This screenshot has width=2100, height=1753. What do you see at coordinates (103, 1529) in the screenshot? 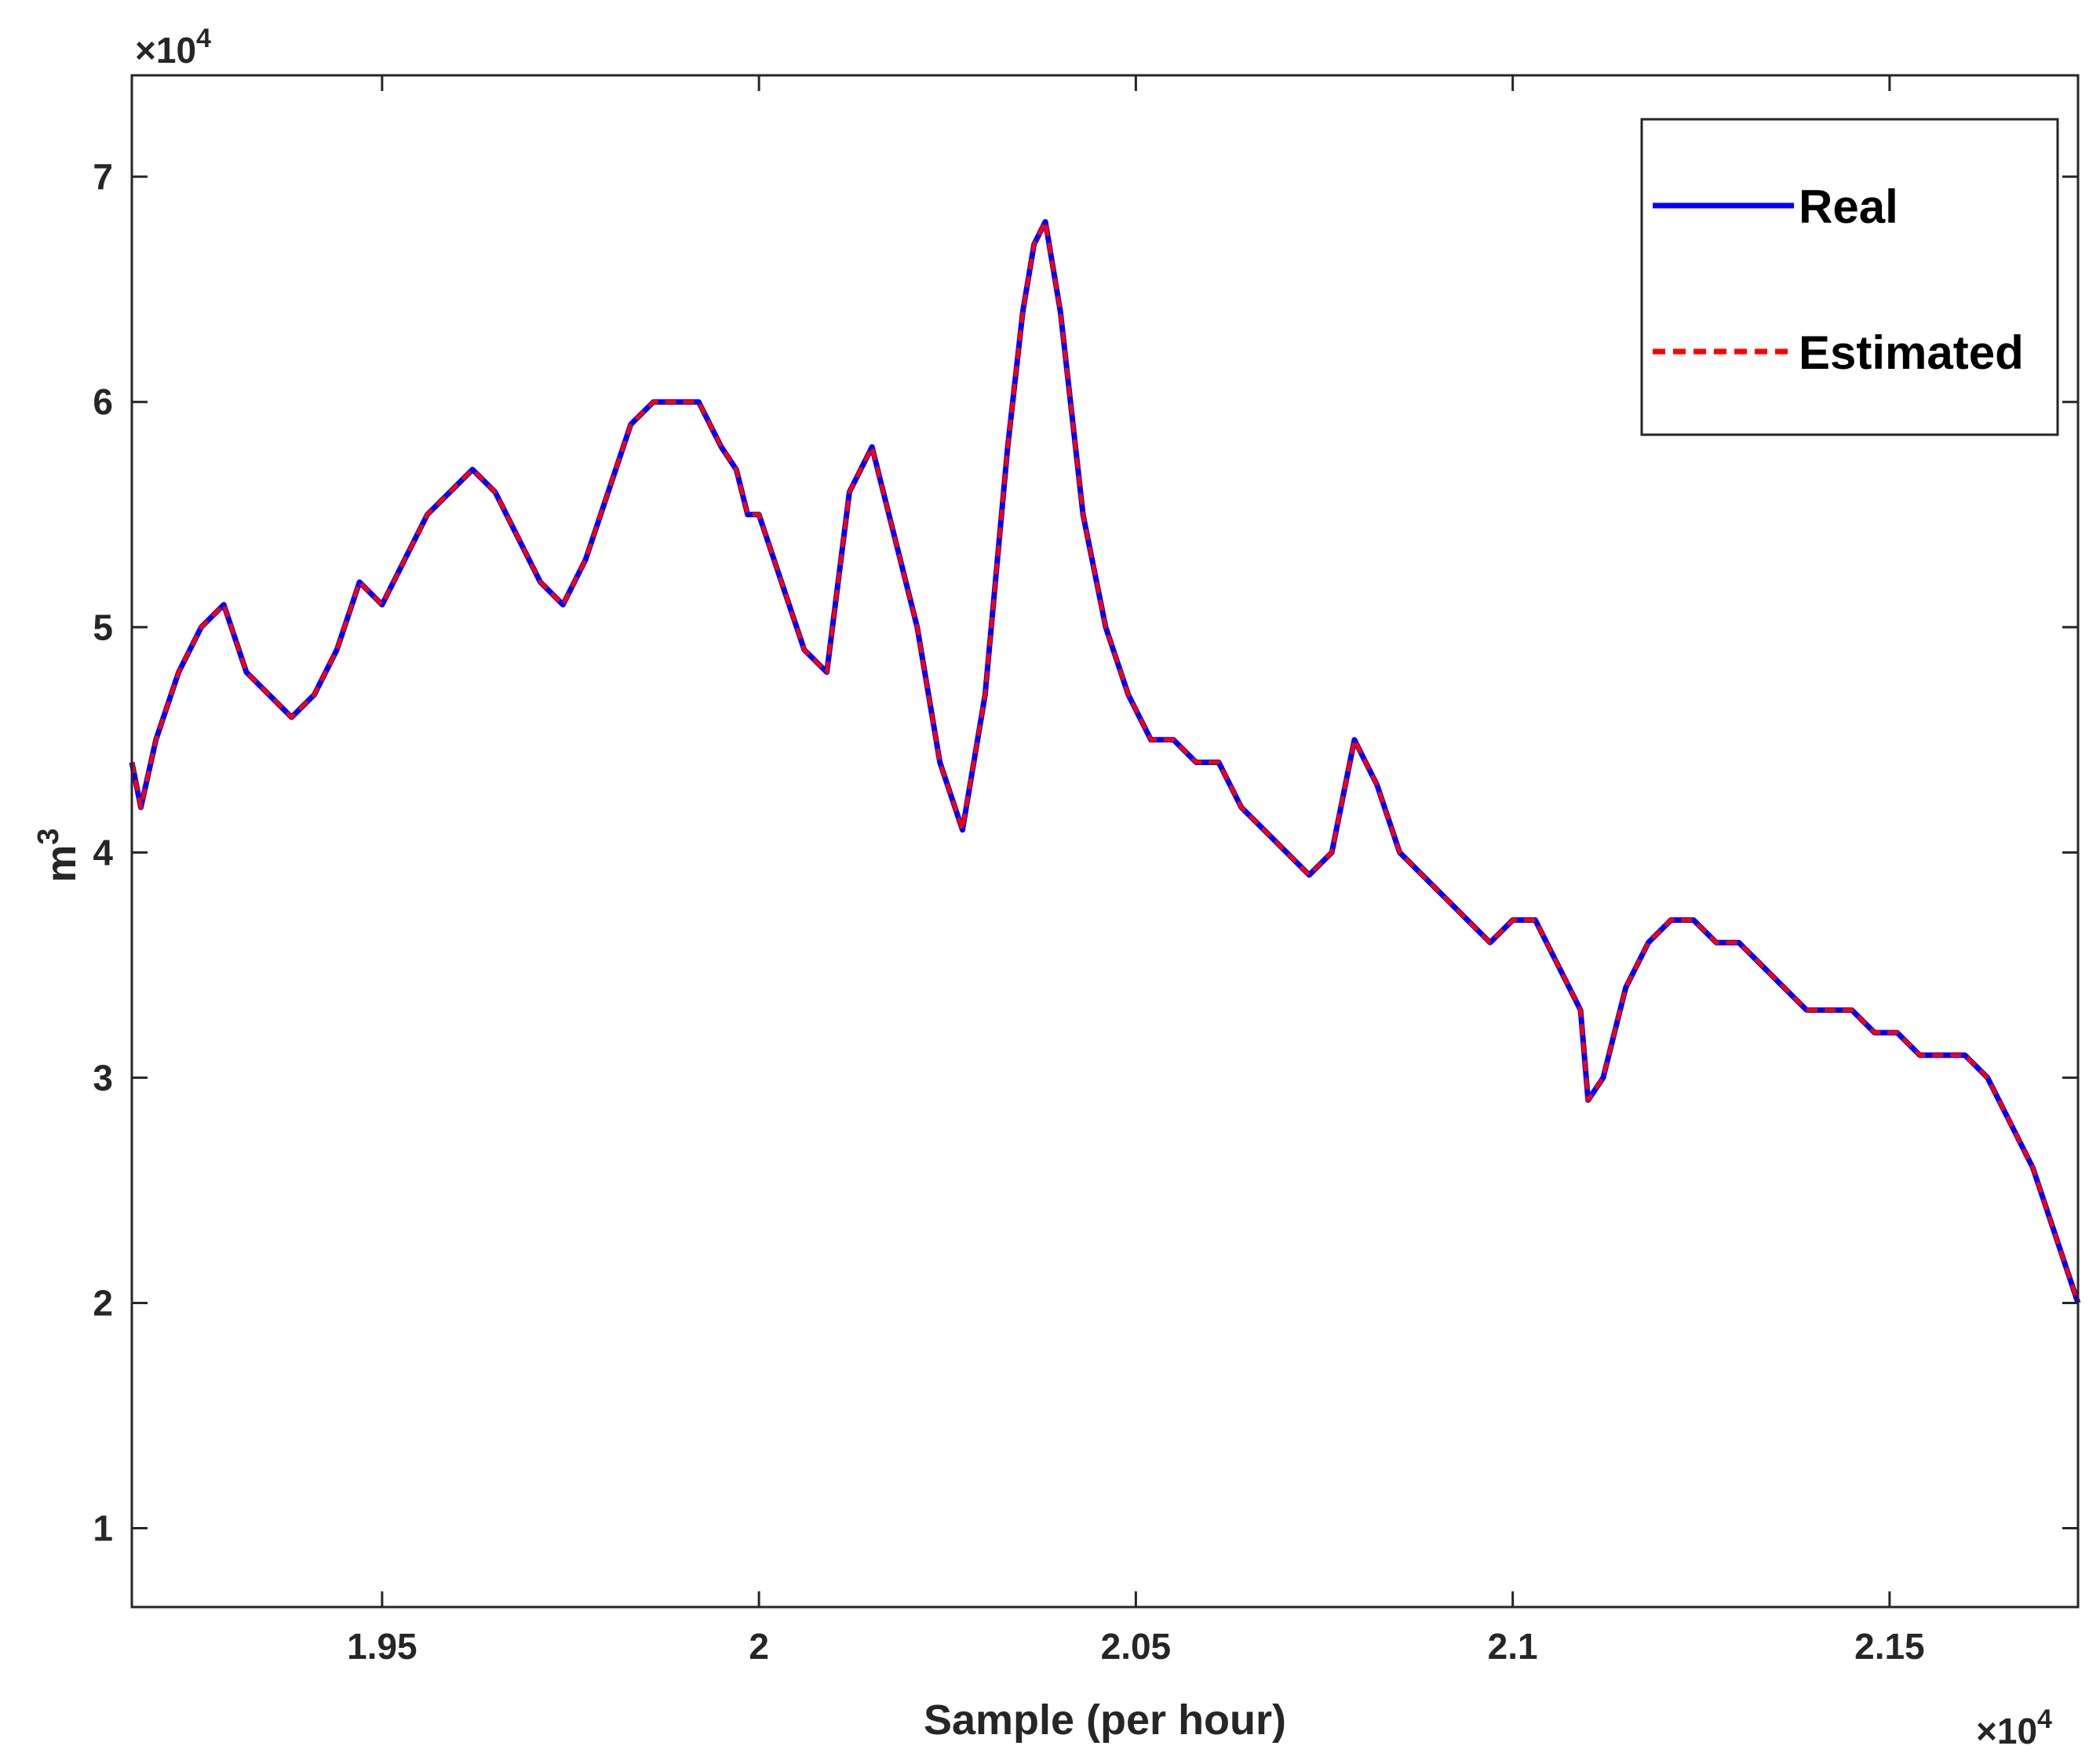
I see `y-tick-label: 1` at bounding box center [103, 1529].